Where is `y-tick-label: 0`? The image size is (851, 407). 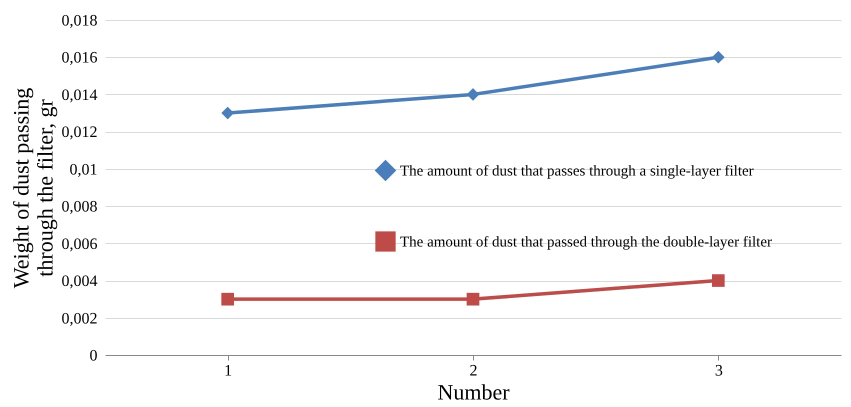
y-tick-label: 0 is located at coordinates (94, 356).